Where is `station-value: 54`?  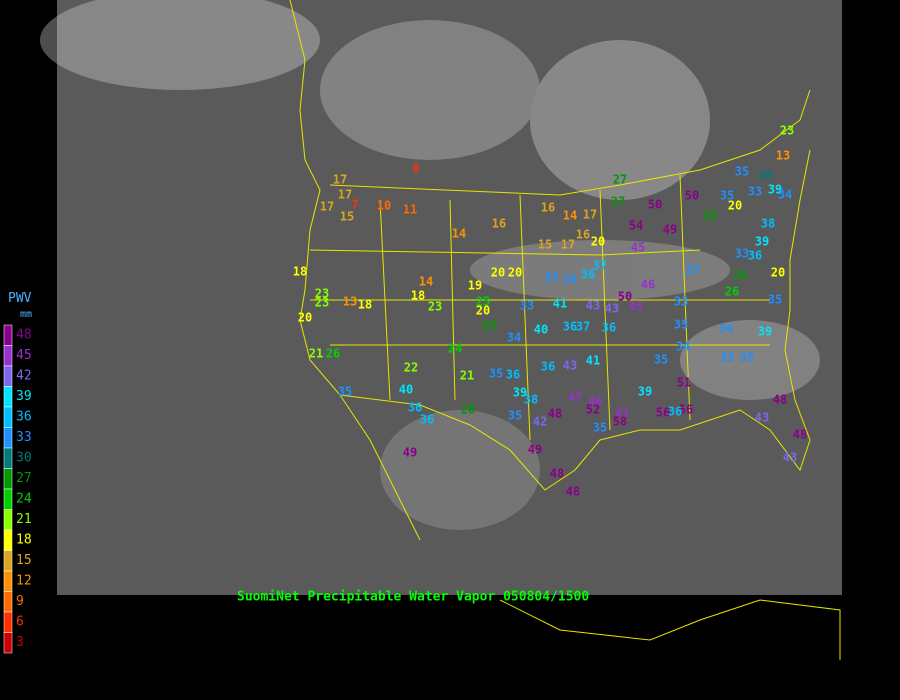 station-value: 54 is located at coordinates (636, 226).